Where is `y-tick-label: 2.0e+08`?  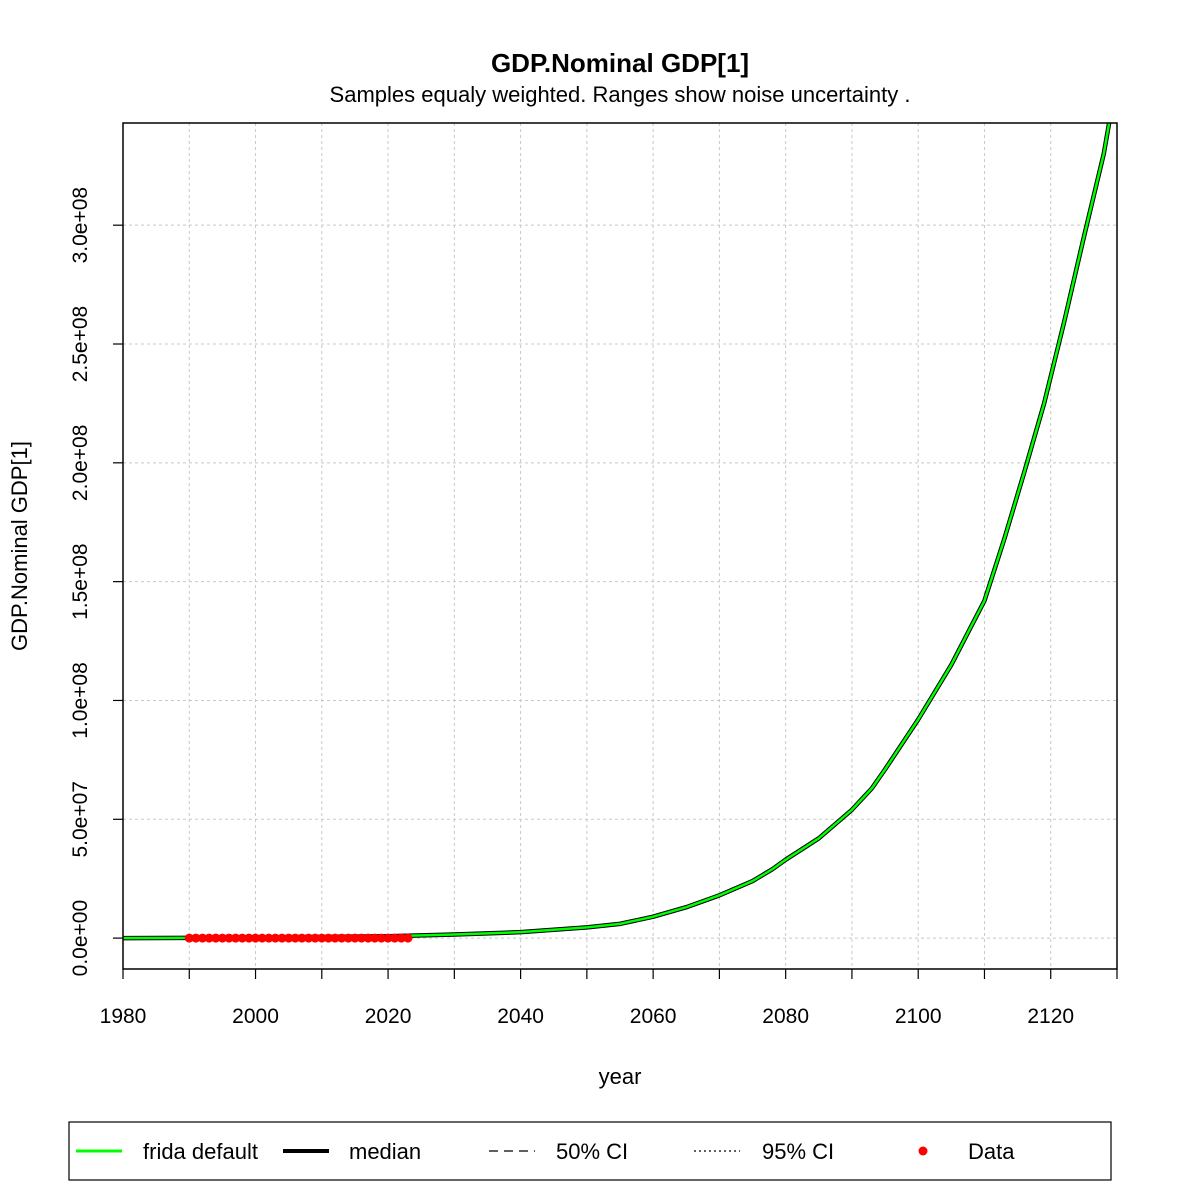
y-tick-label: 2.0e+08 is located at coordinates (80, 463).